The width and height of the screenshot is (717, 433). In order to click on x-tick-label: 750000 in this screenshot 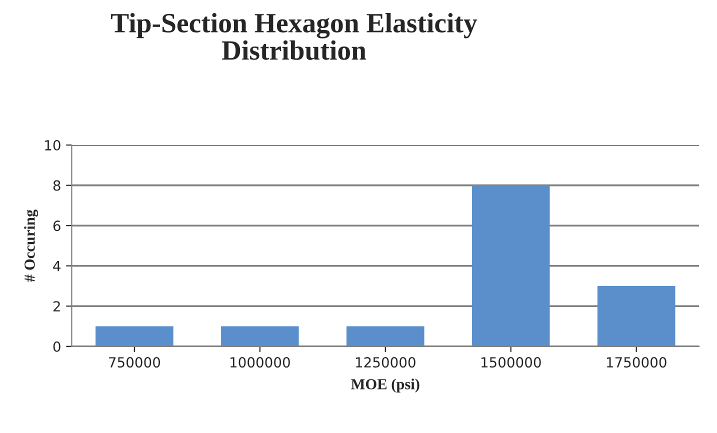, I will do `click(134, 362)`.